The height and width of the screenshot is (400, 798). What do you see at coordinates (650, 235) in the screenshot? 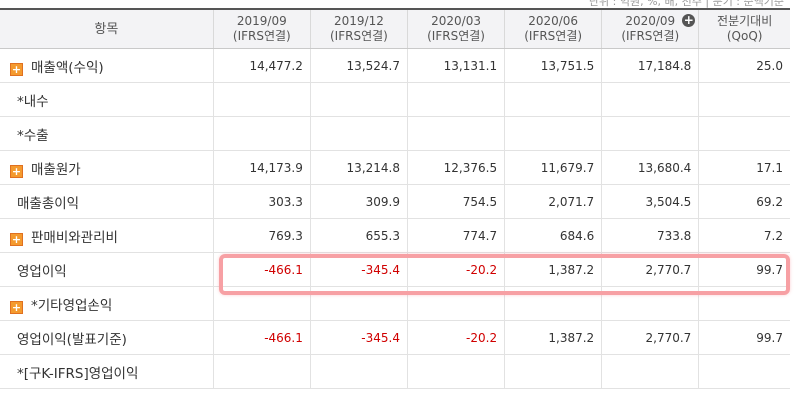
I see `value-cell: 733.8` at bounding box center [650, 235].